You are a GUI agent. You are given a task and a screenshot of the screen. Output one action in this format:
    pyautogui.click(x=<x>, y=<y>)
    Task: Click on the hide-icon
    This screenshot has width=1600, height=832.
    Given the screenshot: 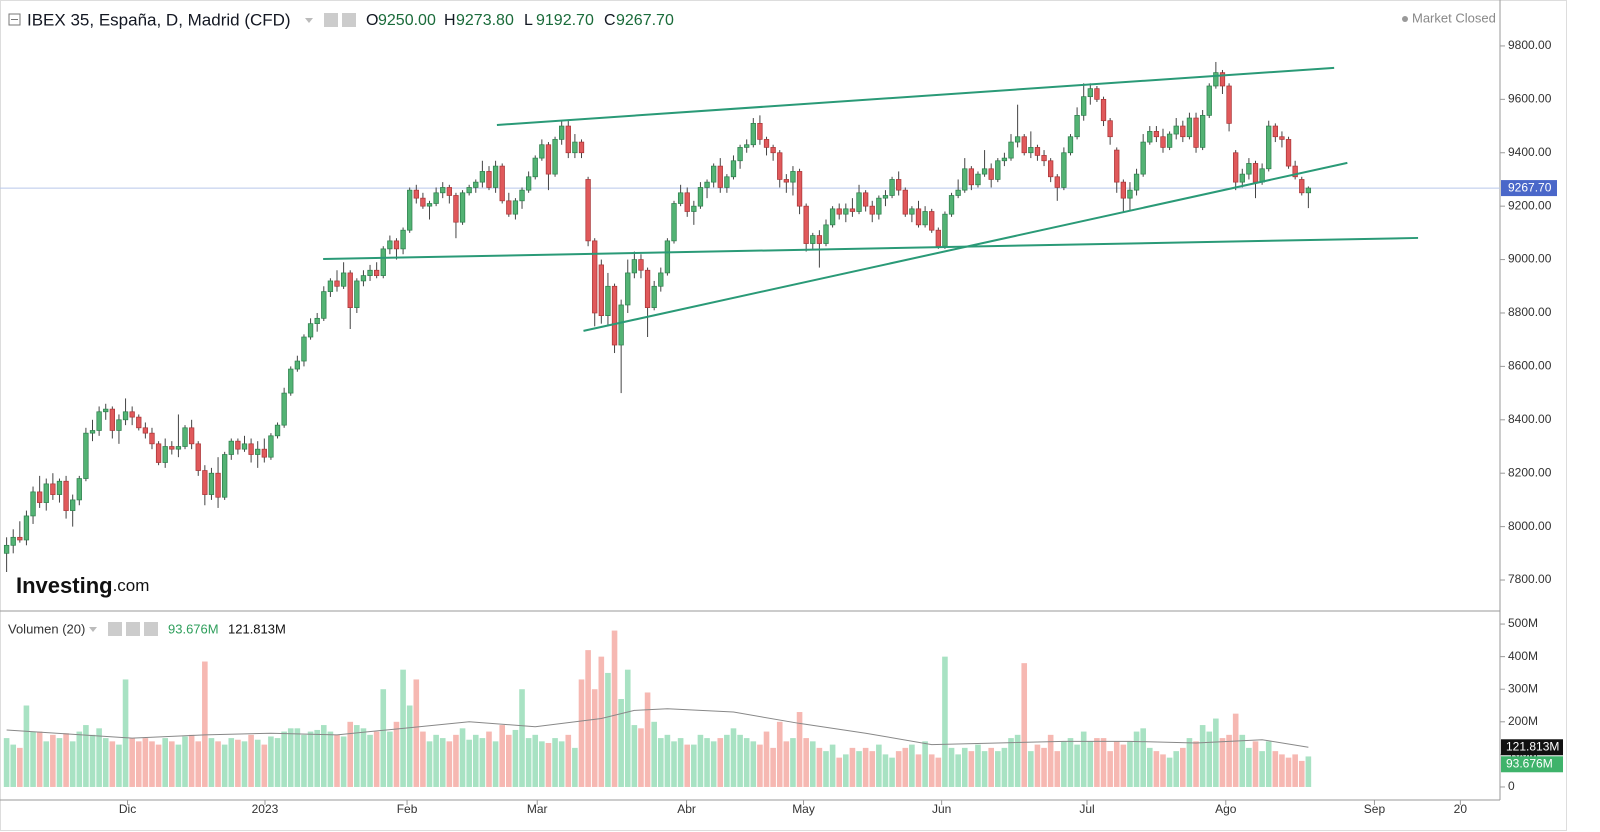 What is the action you would take?
    pyautogui.click(x=133, y=629)
    